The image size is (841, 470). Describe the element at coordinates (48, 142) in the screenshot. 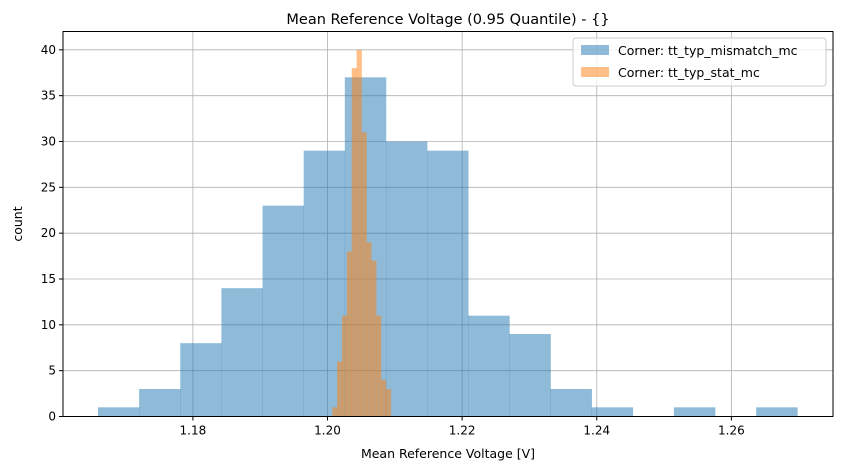

I see `y-tick-label: 30` at that location.